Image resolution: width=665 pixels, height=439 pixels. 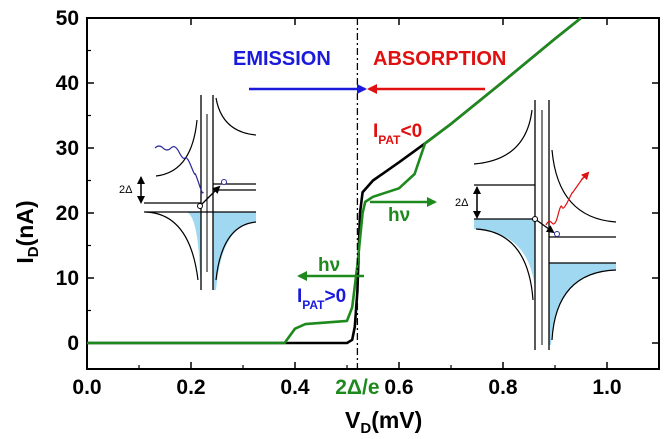 What do you see at coordinates (329, 265) in the screenshot?
I see `hv-left-label: hν` at bounding box center [329, 265].